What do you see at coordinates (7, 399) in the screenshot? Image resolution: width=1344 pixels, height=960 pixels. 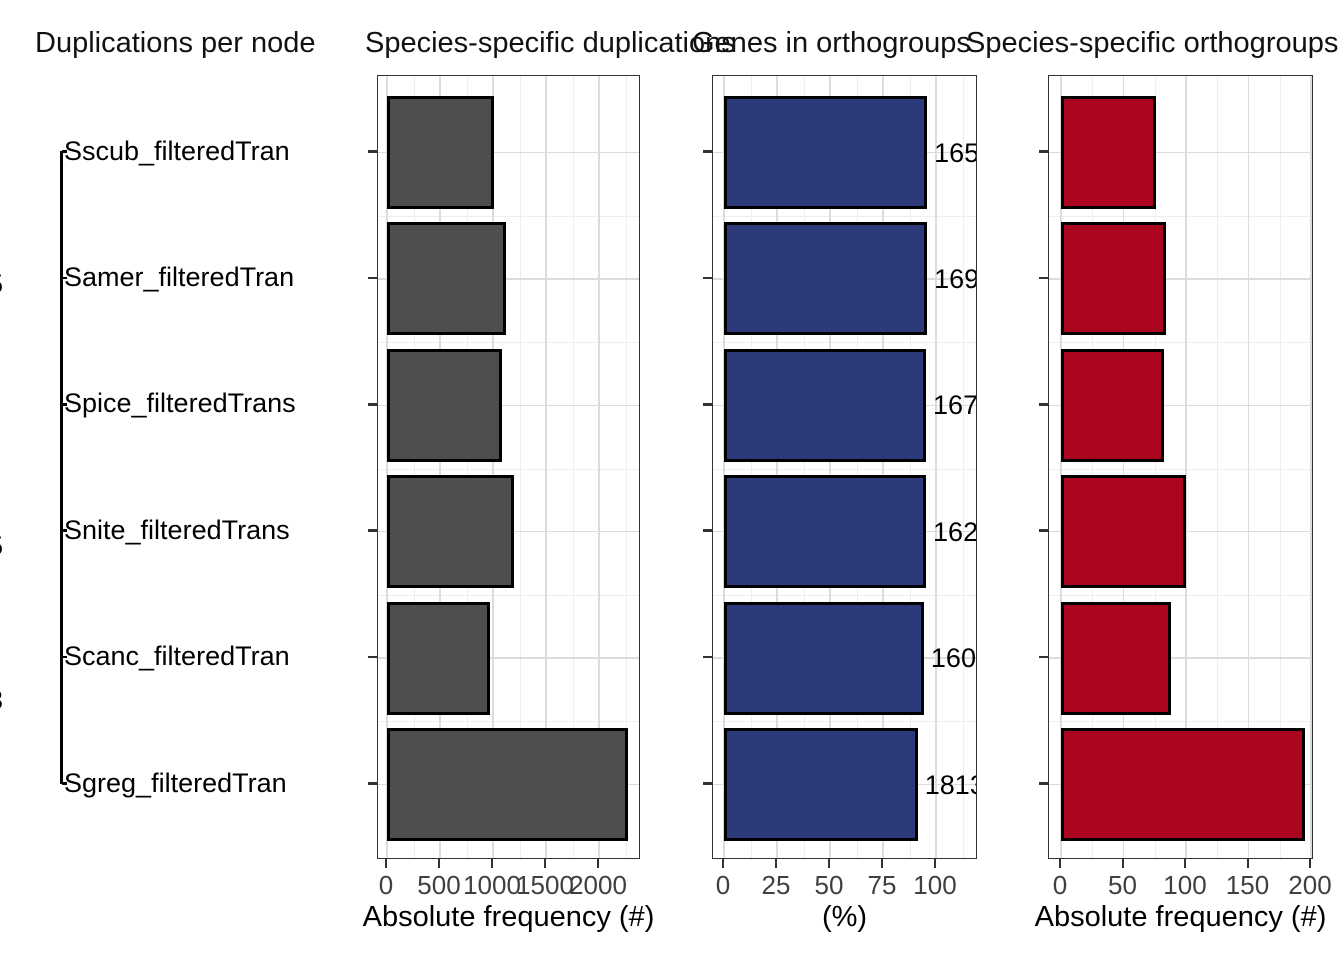 I see `tree-node-label-fragment: )` at bounding box center [7, 399].